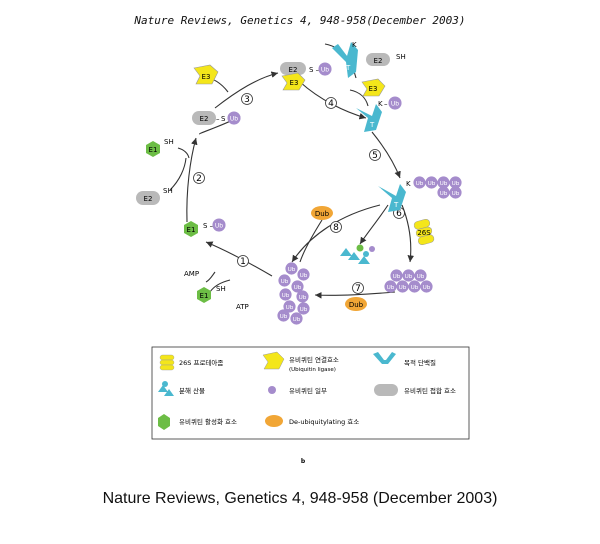 Image resolution: width=600 pixels, height=544 pixels. I want to click on e2-free-top-right: E2 SH, so click(386, 59).